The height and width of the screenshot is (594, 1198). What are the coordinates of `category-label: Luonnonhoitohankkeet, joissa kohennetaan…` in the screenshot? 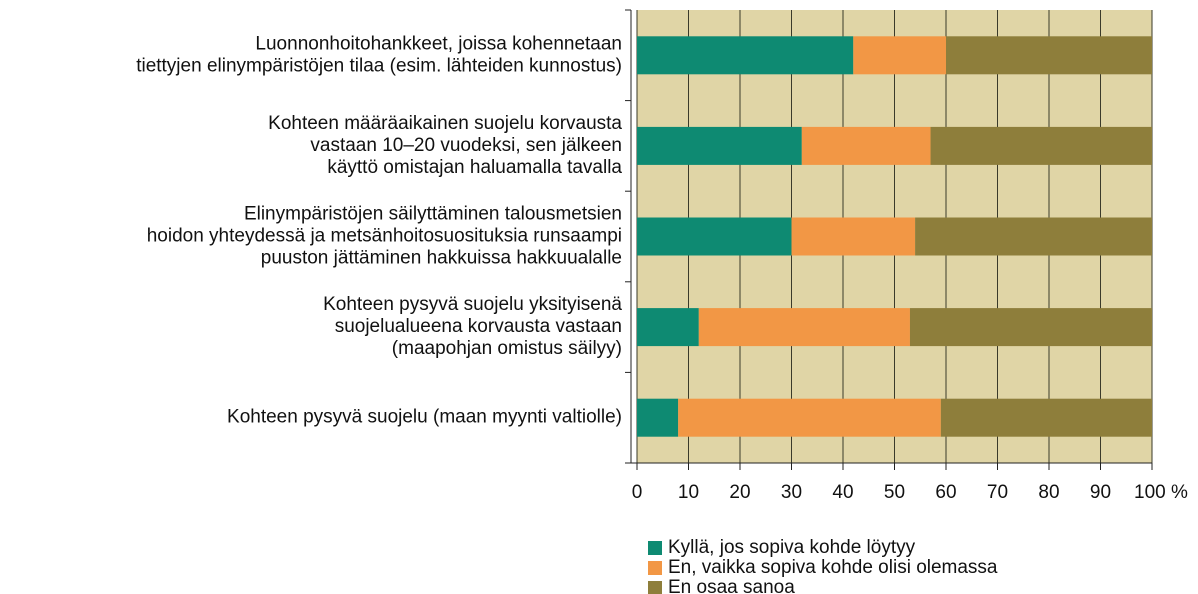 It's located at (379, 54).